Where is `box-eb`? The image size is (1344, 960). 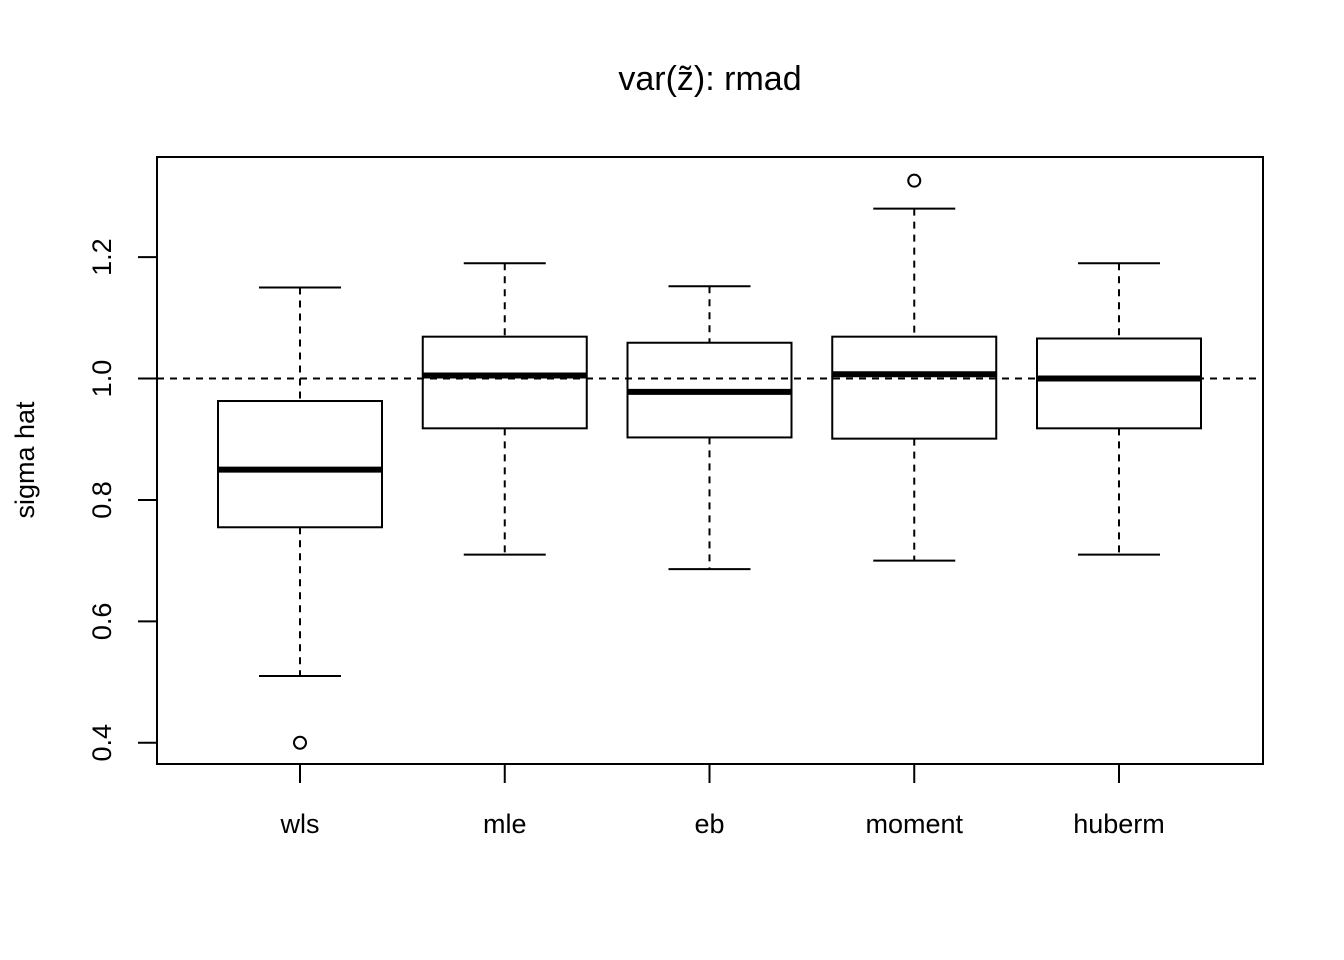
box-eb is located at coordinates (709, 428).